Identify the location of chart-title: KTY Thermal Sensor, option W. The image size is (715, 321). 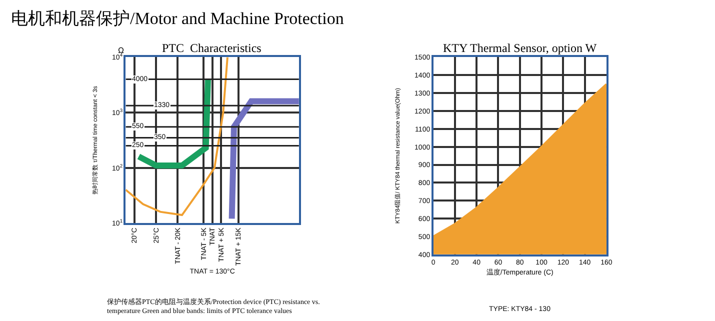
(520, 48).